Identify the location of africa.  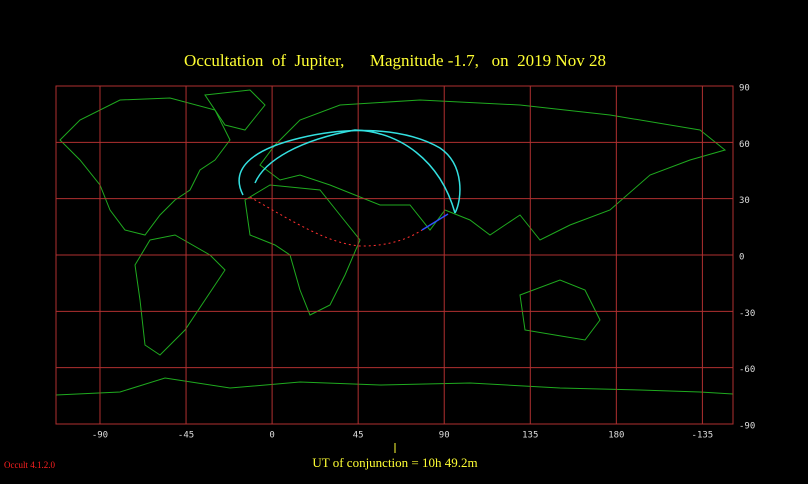
(302, 250).